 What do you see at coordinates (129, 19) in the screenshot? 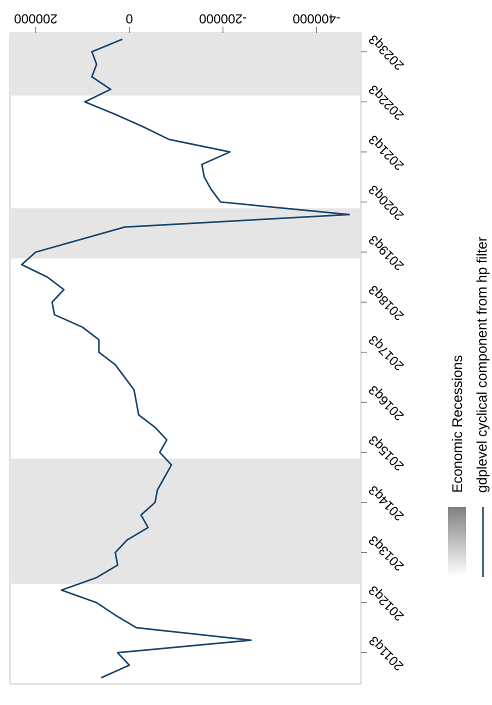
I see `x-tick-label: 0` at bounding box center [129, 19].